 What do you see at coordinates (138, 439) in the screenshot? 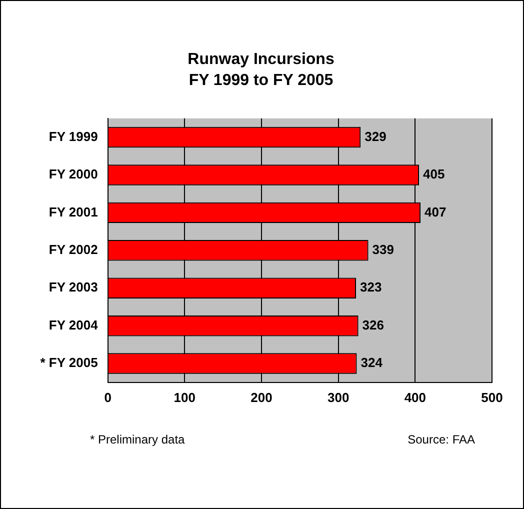
I see `text: * Preliminary data` at bounding box center [138, 439].